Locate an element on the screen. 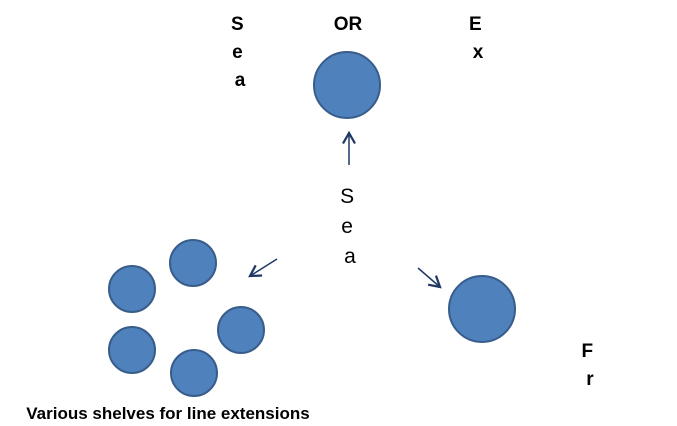  fresh-shelf-label: F r is located at coordinates (590, 365).